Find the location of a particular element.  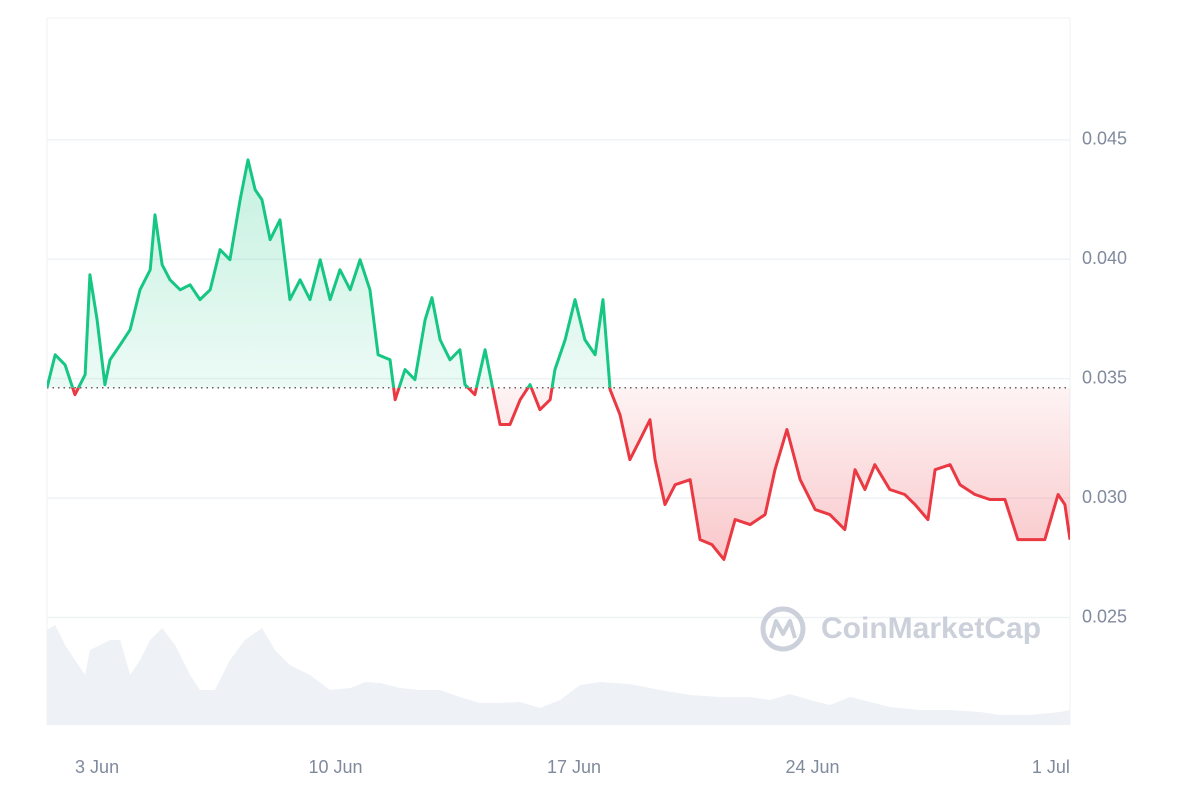

x-tick-label: 10 Jun is located at coordinates (336, 767).